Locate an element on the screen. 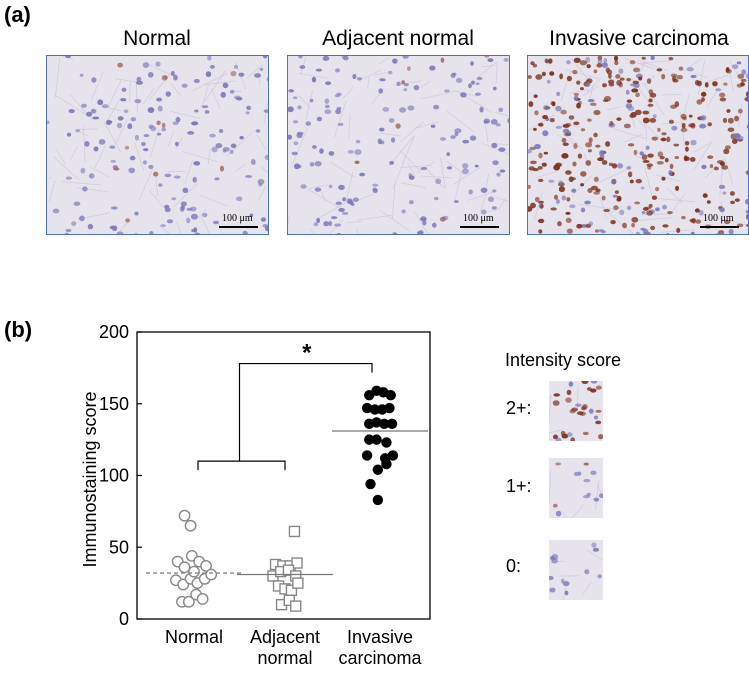 The height and width of the screenshot is (673, 749). x-category-label: carcinoma is located at coordinates (380, 658).